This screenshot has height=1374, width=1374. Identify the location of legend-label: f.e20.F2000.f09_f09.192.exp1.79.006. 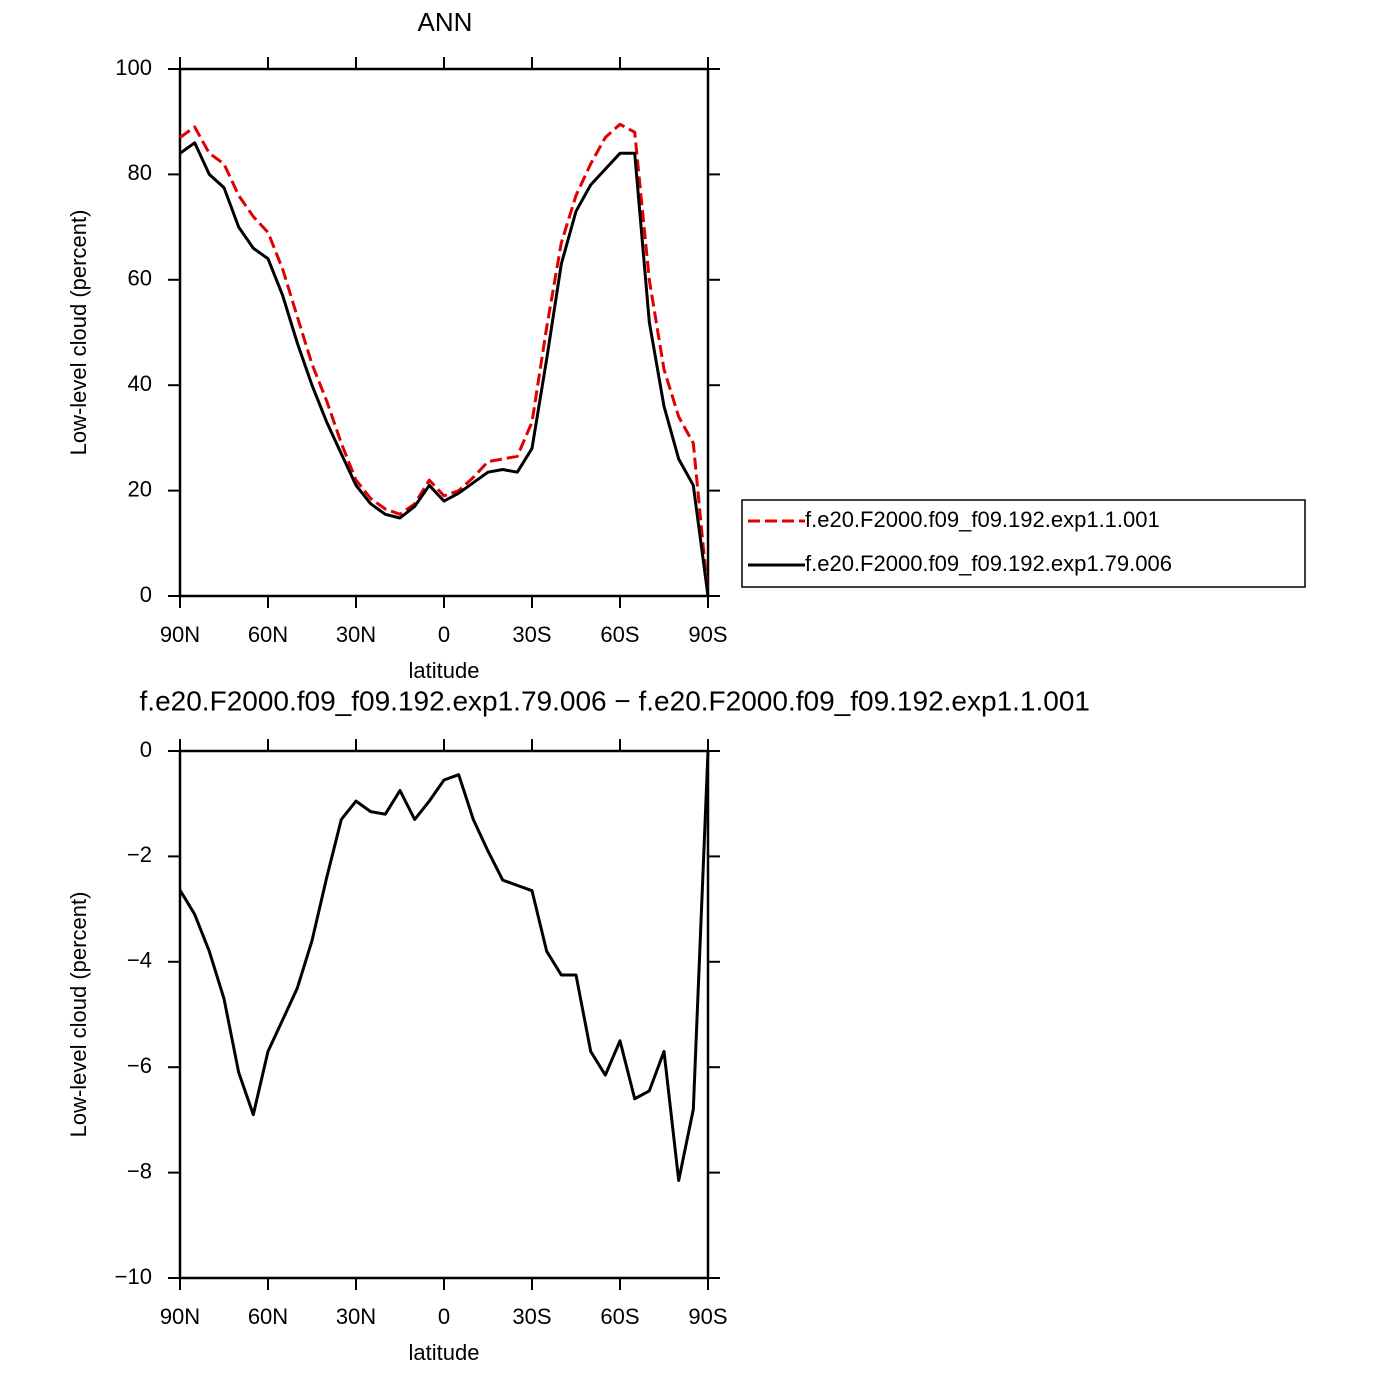
(988, 563).